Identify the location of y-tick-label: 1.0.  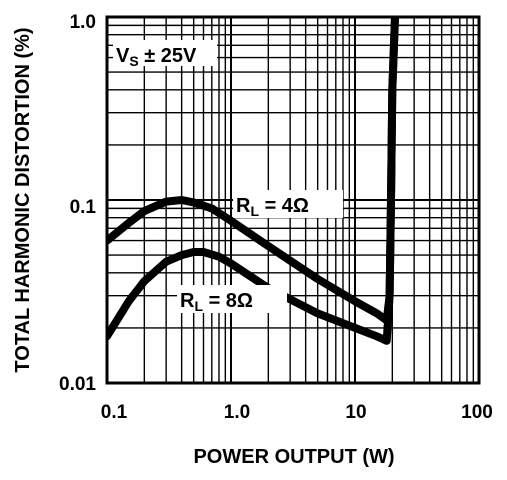
(83, 22).